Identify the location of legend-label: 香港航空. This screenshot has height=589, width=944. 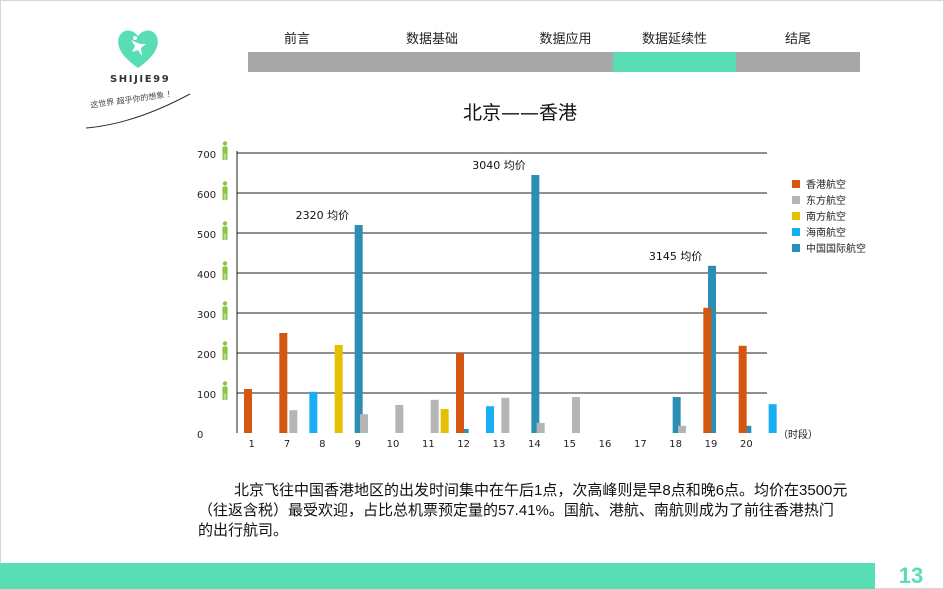
(826, 184).